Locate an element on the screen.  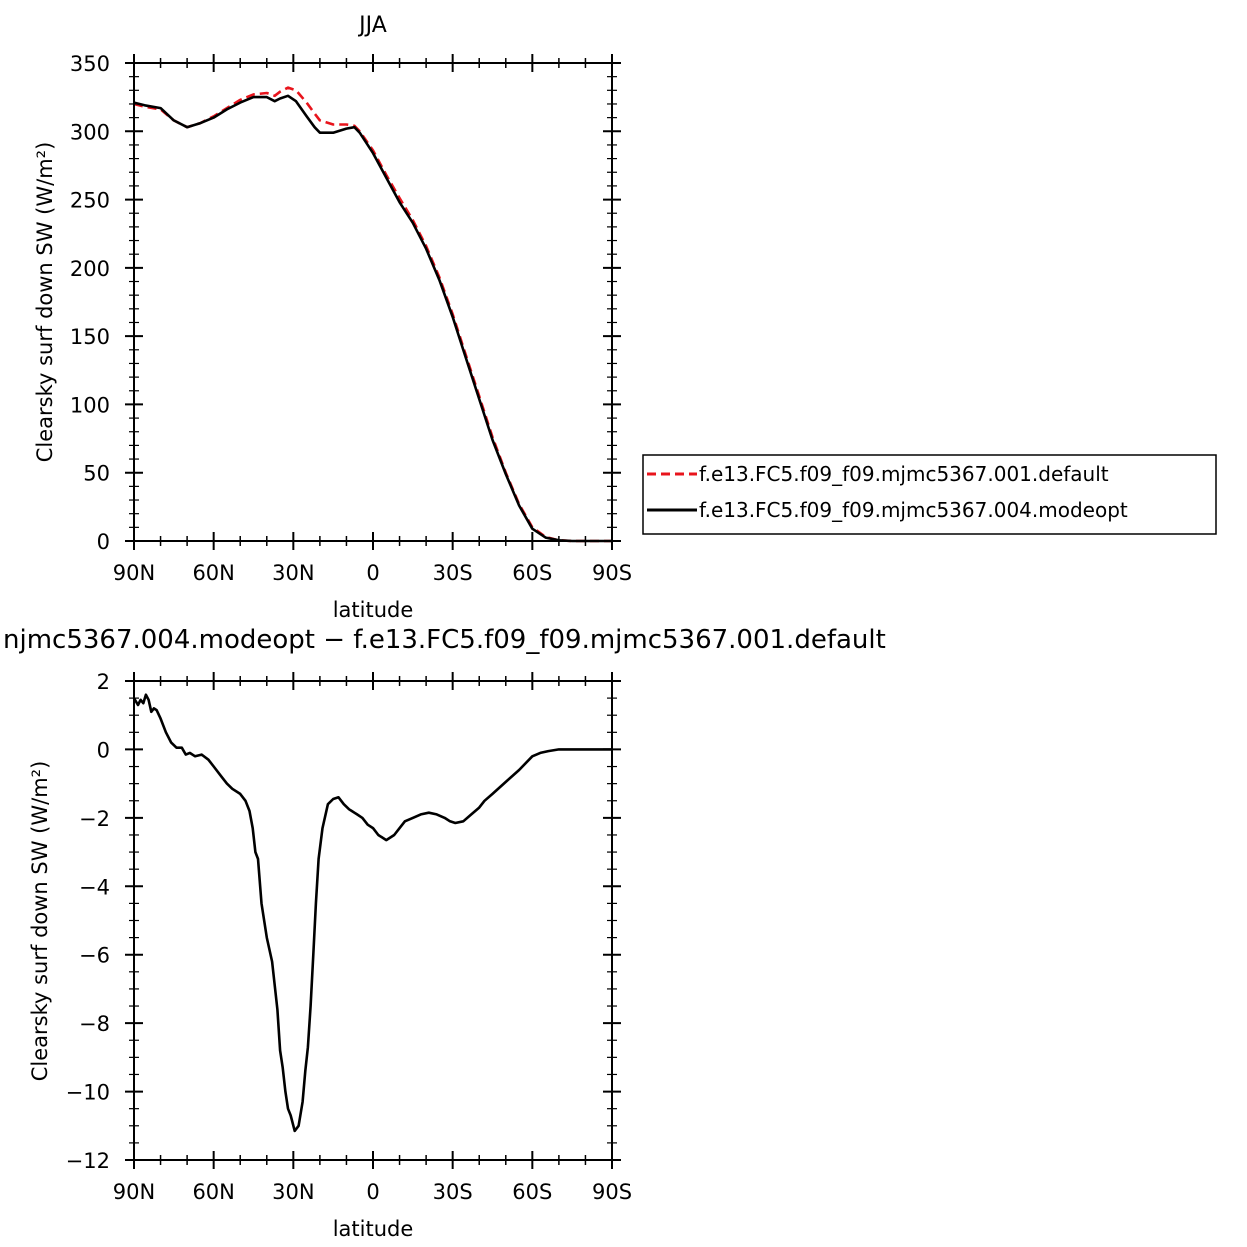
legend-label-modeopt: f.e13.FC5.f09_f09.mjmc5367.004.modeopt is located at coordinates (913, 510).